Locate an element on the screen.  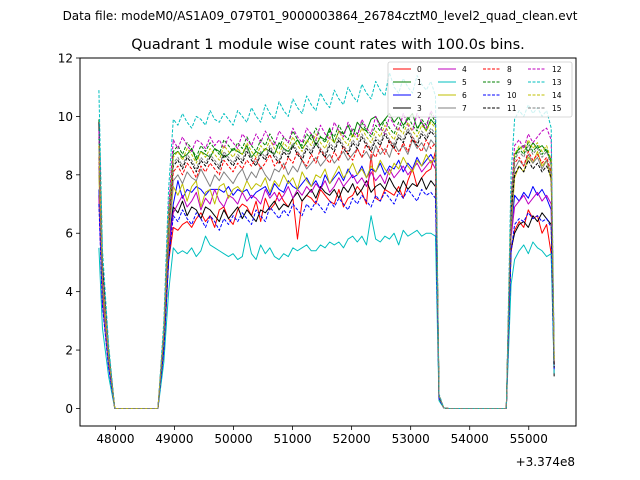
legend-label: 12 is located at coordinates (557, 69).